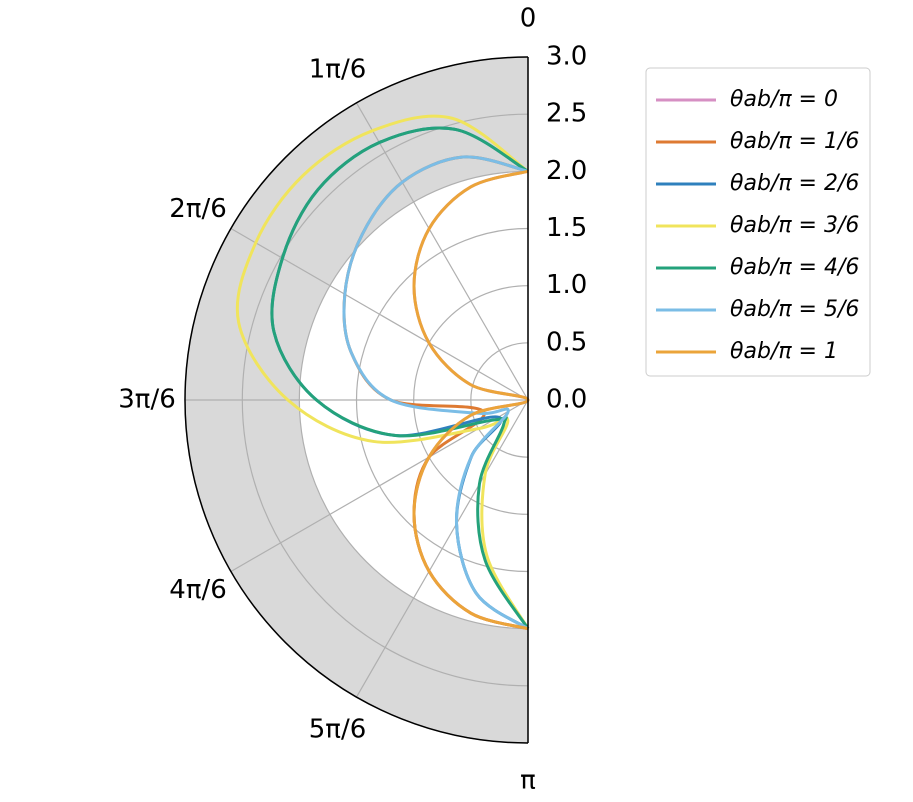  Describe the element at coordinates (566, 171) in the screenshot. I see `r-tick-label: 2.0` at that location.